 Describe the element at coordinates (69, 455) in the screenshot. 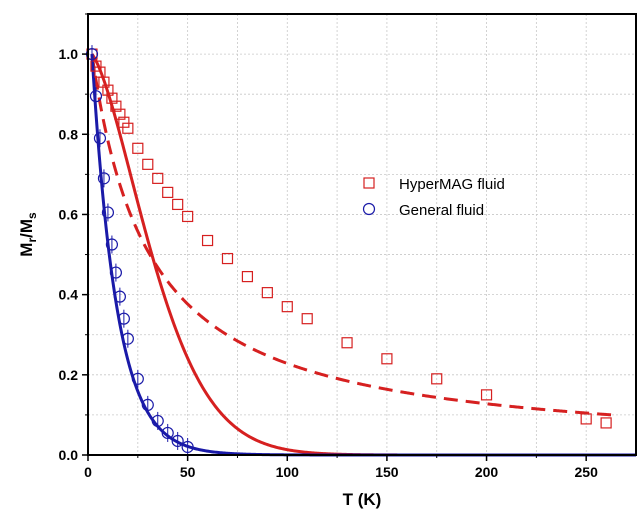

I see `y-tick-label: 0.0` at that location.